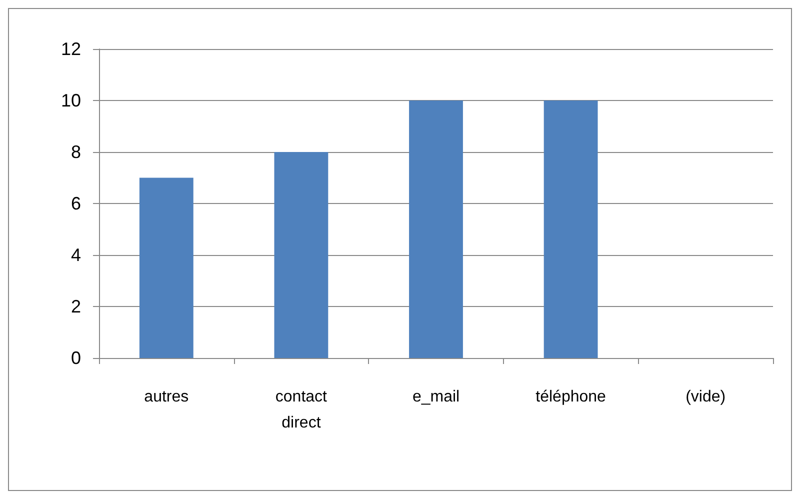 Image resolution: width=802 pixels, height=501 pixels. I want to click on x-tick-label: (vide), so click(706, 397).